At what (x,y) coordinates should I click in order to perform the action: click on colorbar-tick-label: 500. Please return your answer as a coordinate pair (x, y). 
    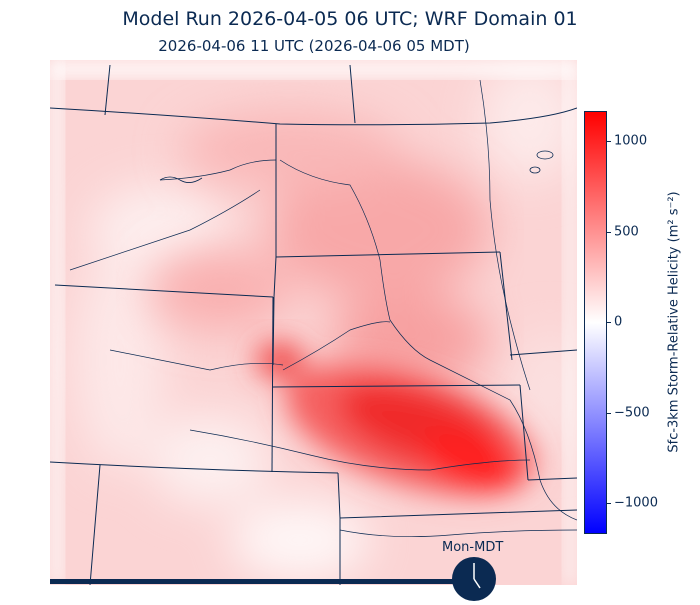
    Looking at the image, I should click on (626, 232).